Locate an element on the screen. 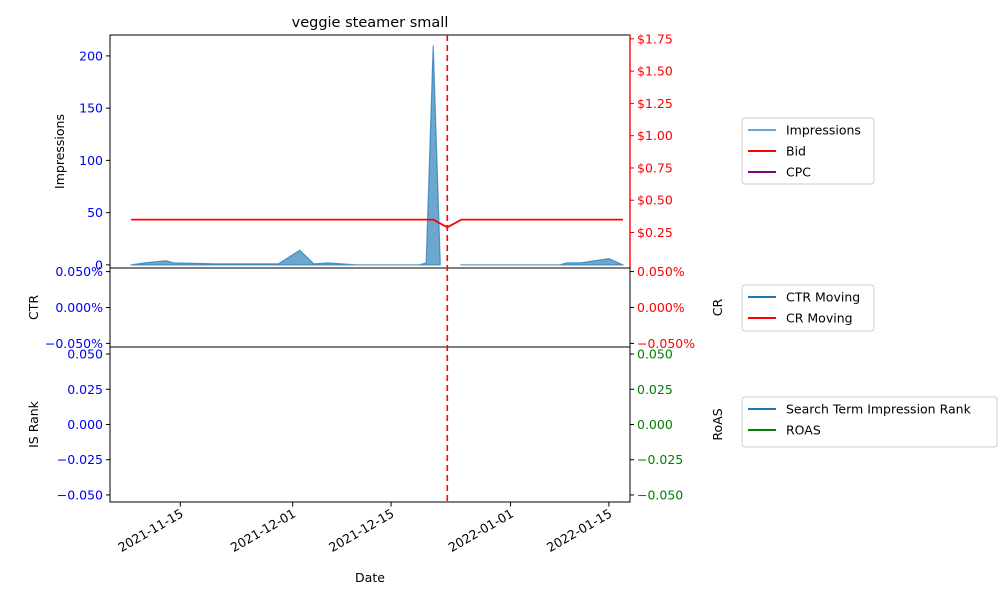  legend-label: ROAS is located at coordinates (803, 430).